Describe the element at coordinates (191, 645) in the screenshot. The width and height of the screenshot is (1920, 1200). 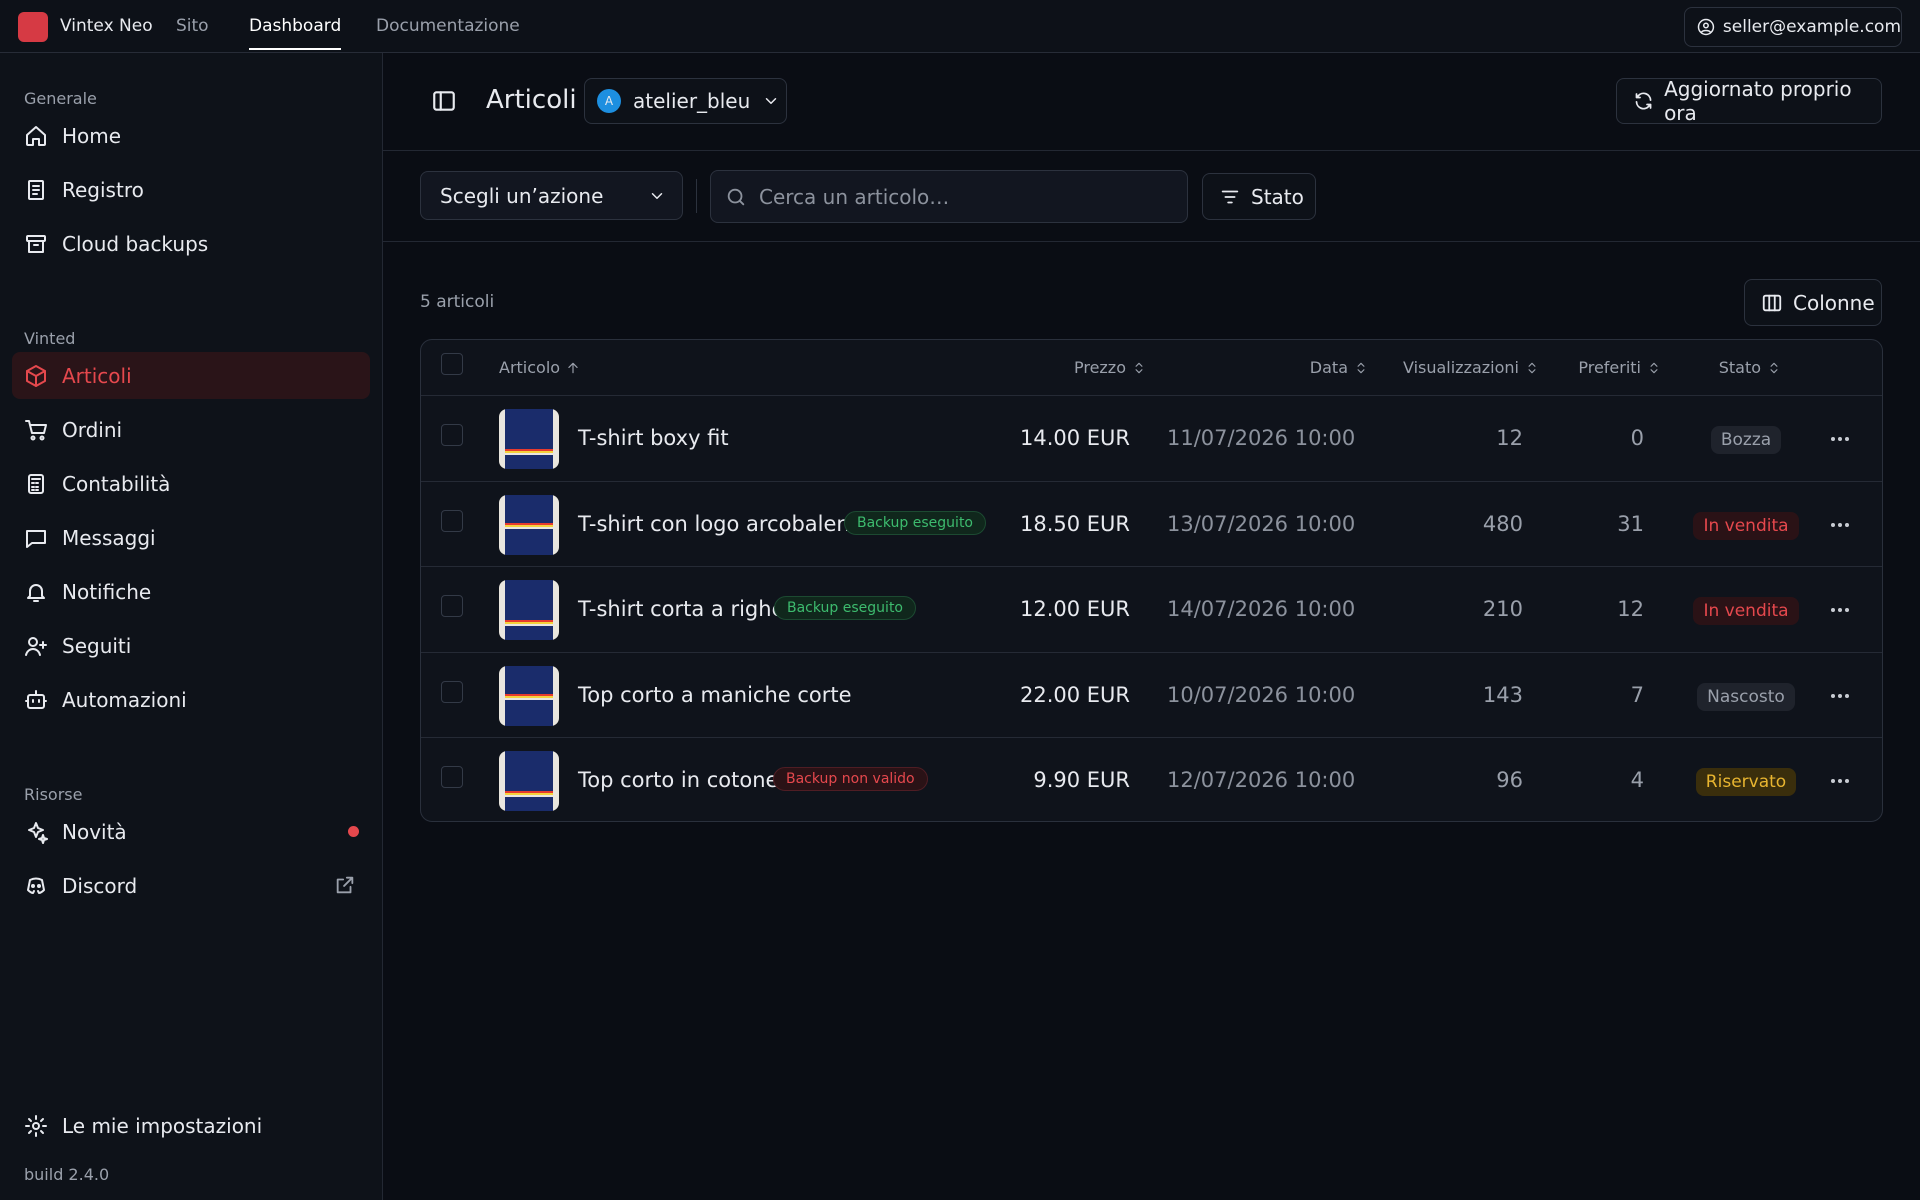
I see `nav-item: Seguiti` at that location.